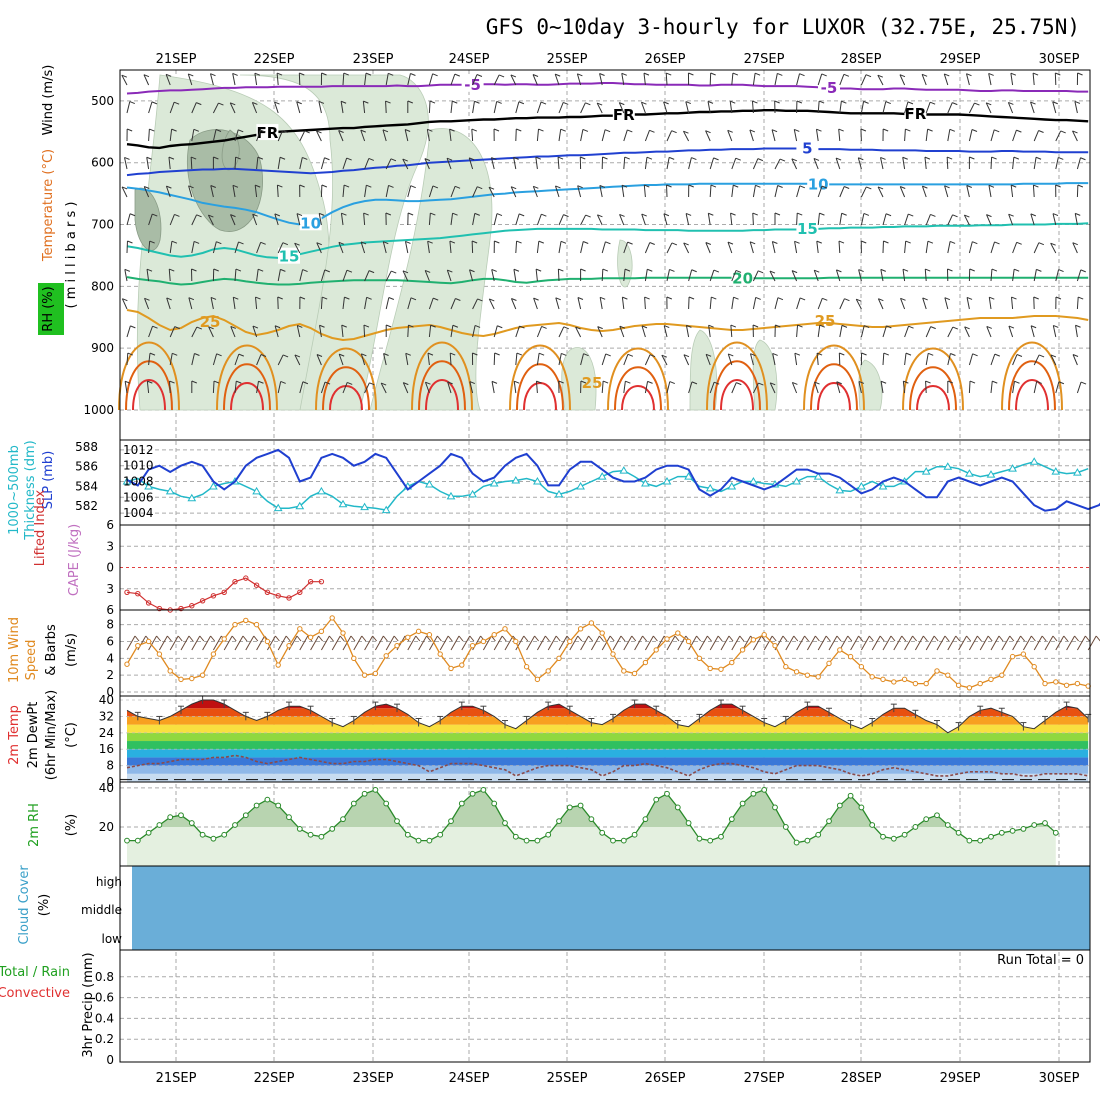 This screenshot has height=1100, width=1100. Describe the element at coordinates (1059, 59) in the screenshot. I see `date-label-top: 30SEP` at that location.